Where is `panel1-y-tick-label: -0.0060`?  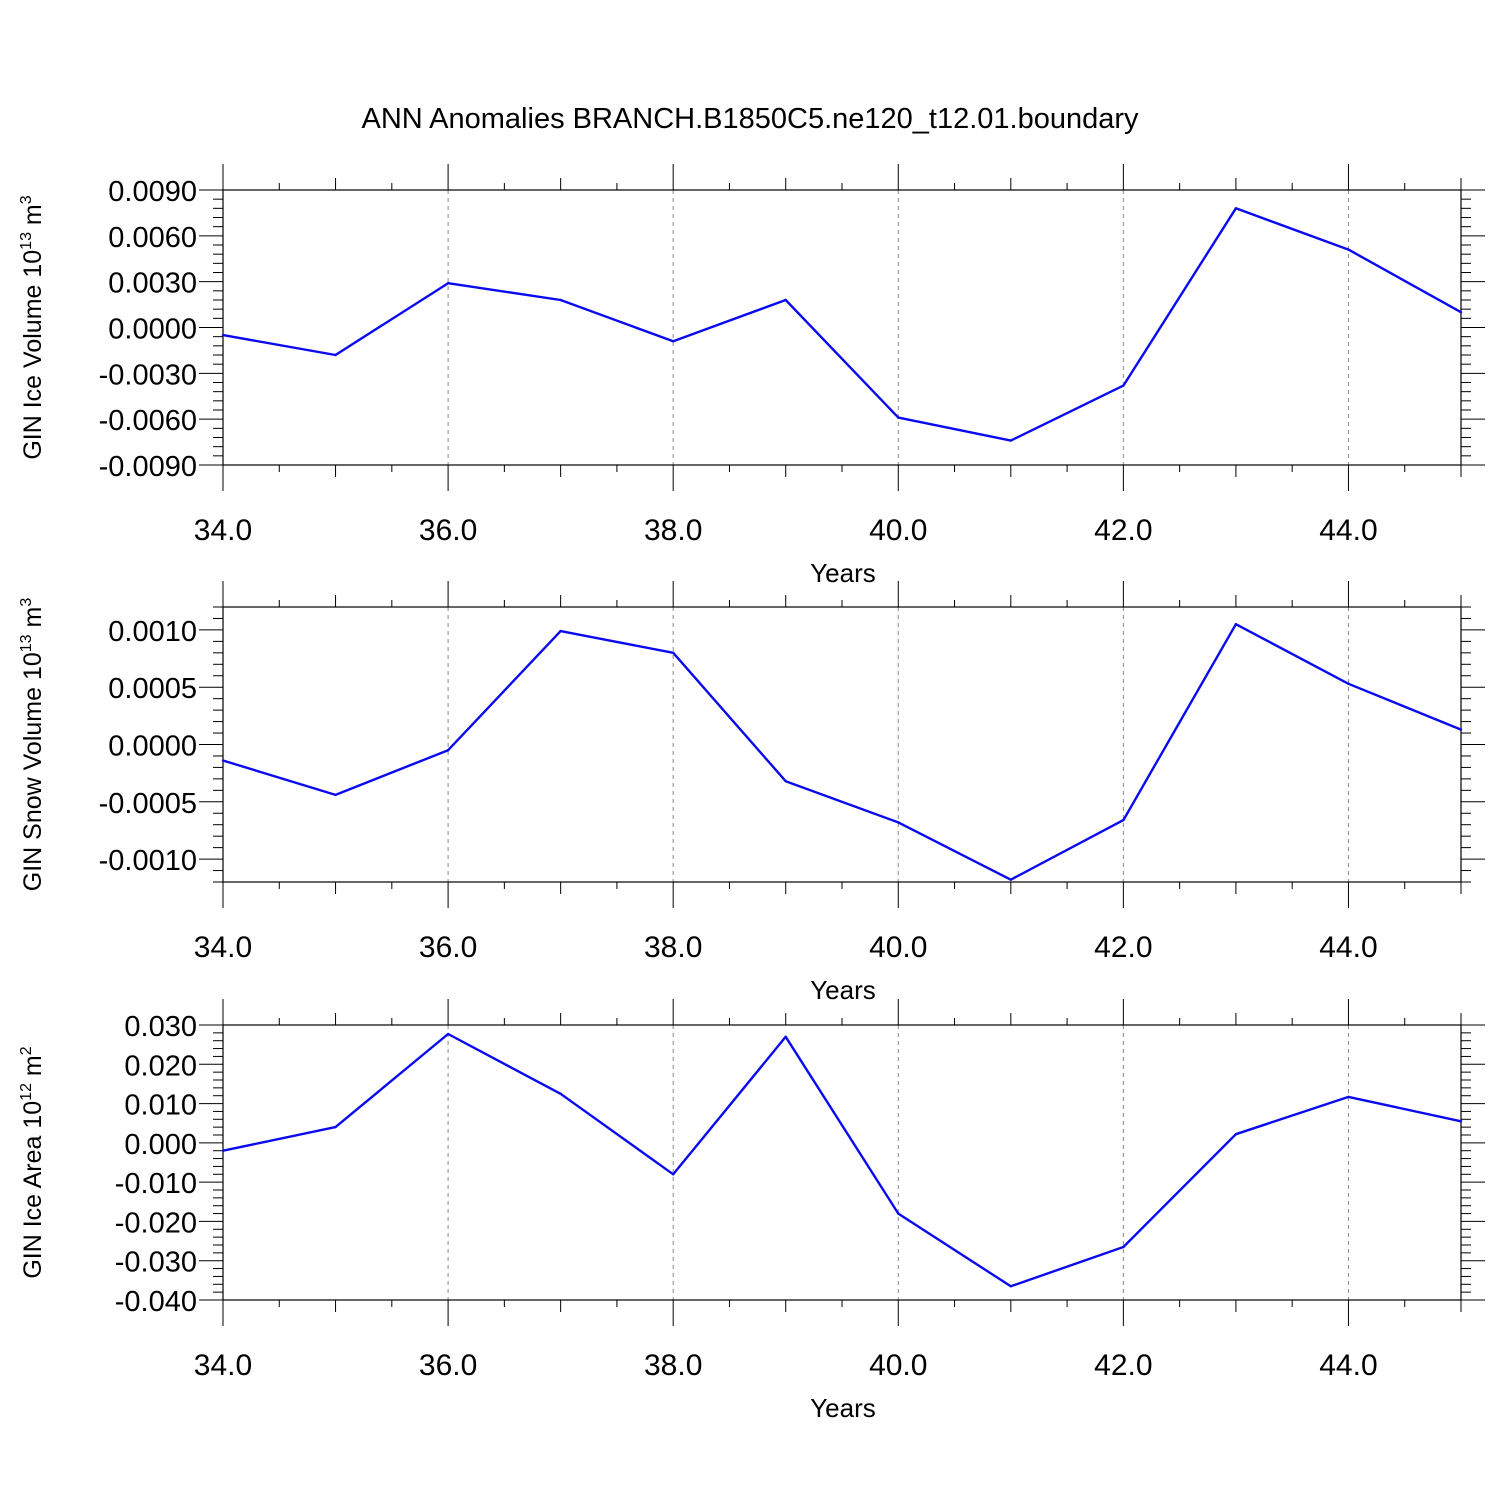
panel1-y-tick-label: -0.0060 is located at coordinates (148, 421).